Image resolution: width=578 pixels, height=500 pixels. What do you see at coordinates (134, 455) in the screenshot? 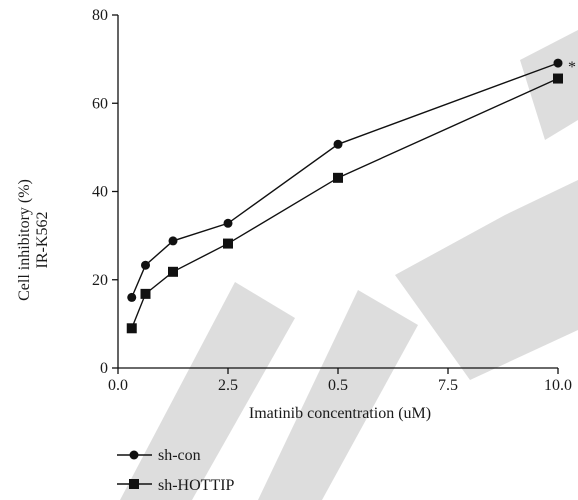
I see `legend-marker-circle` at bounding box center [134, 455].